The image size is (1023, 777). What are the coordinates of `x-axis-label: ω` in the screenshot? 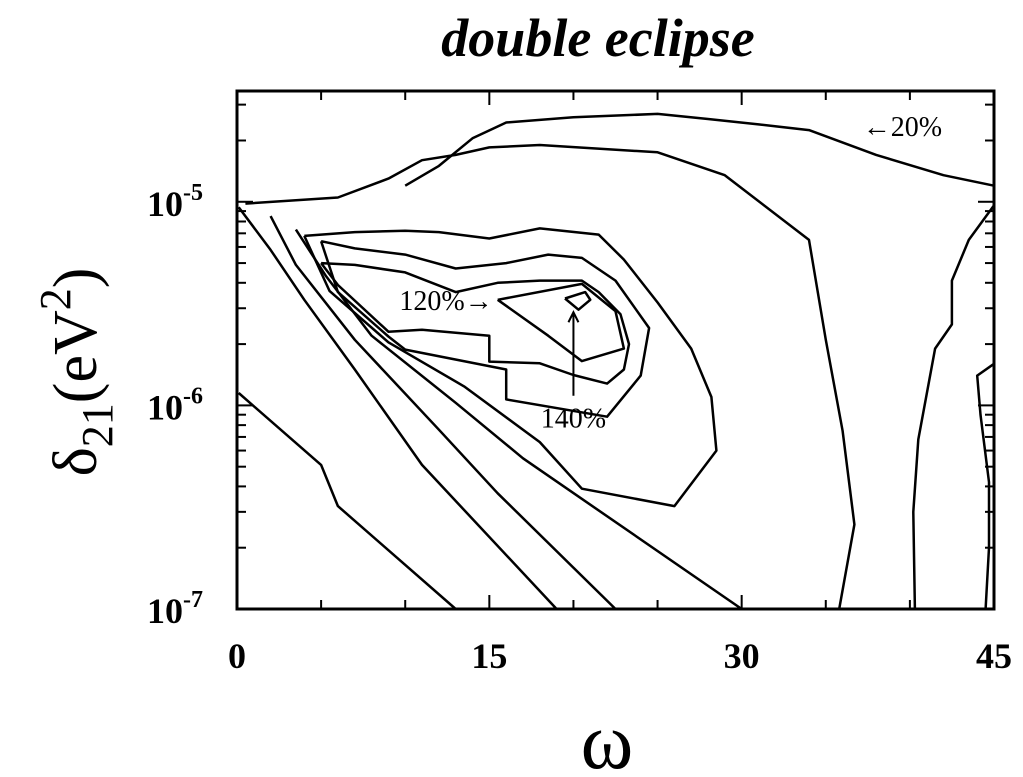 It's located at (607, 737).